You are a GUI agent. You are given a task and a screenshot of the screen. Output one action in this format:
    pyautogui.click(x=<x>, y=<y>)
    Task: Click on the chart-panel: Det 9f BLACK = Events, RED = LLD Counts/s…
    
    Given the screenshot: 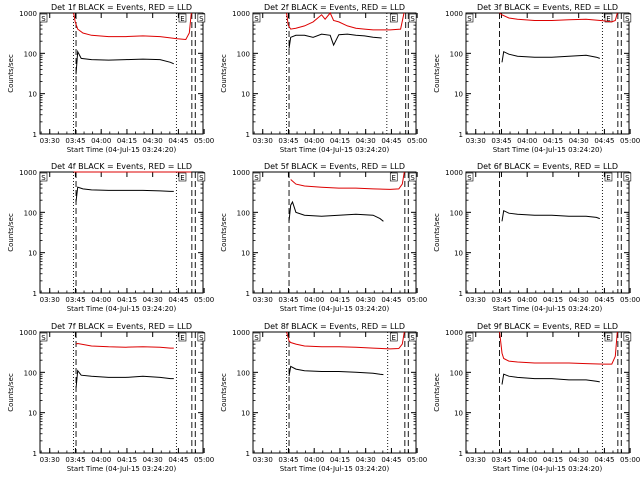 What is the action you would take?
    pyautogui.click(x=536, y=397)
    